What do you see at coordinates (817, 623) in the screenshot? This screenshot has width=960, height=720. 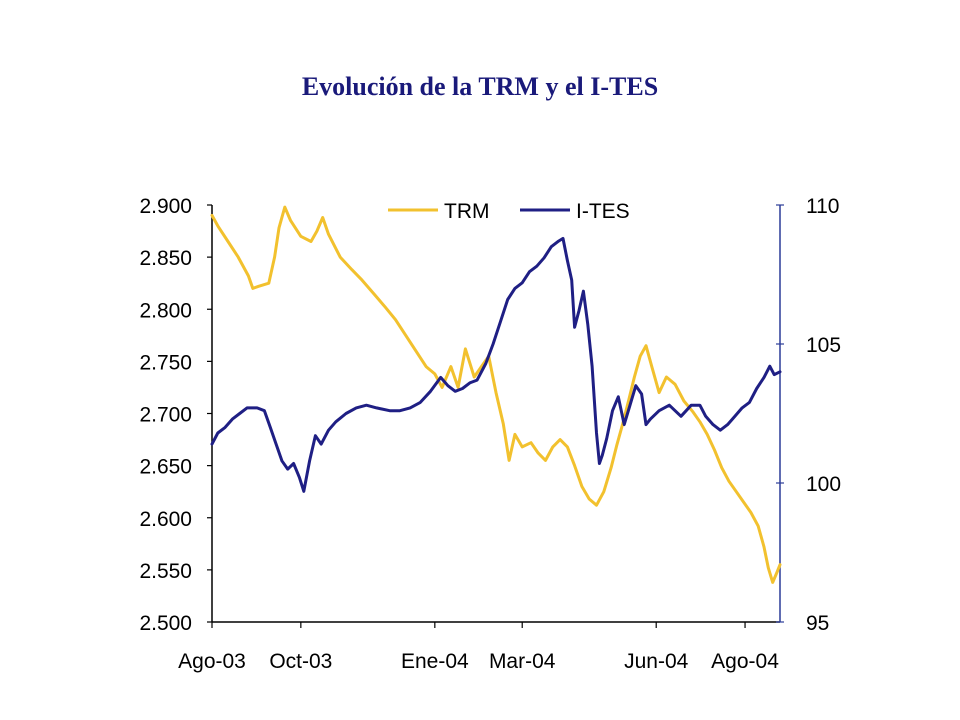 I see `y-right-tick-label: 95` at bounding box center [817, 623].